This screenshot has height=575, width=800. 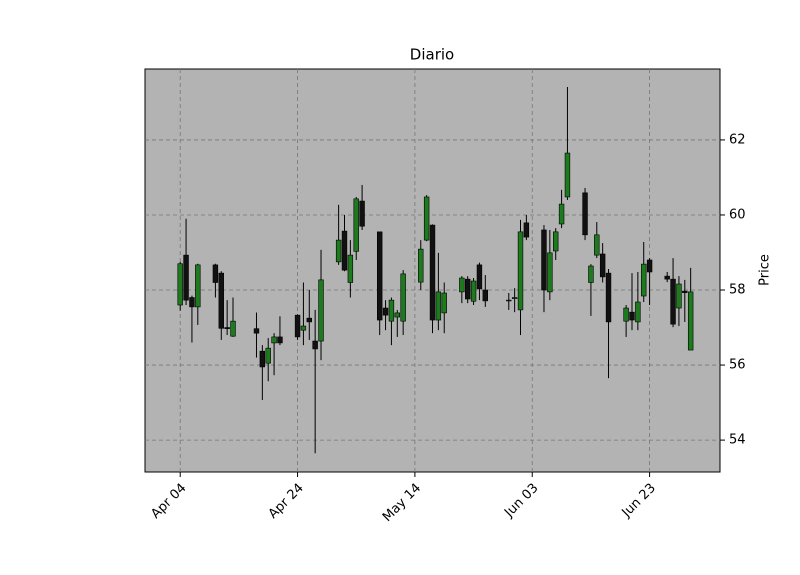 I want to click on y-tick-label: 56, so click(x=737, y=365).